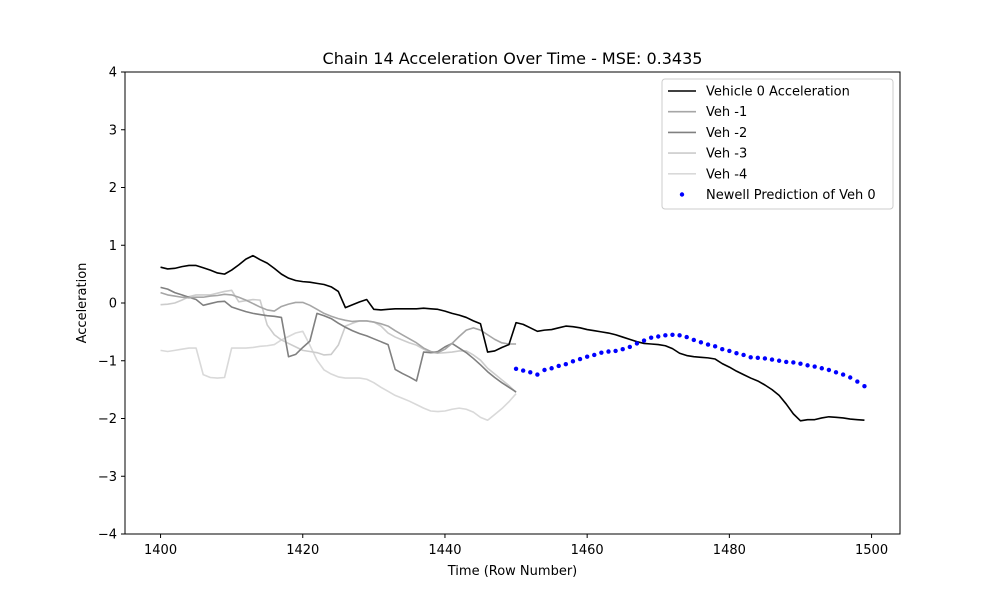 This screenshot has height=604, width=1000. I want to click on x-tick-label: 1460, so click(587, 550).